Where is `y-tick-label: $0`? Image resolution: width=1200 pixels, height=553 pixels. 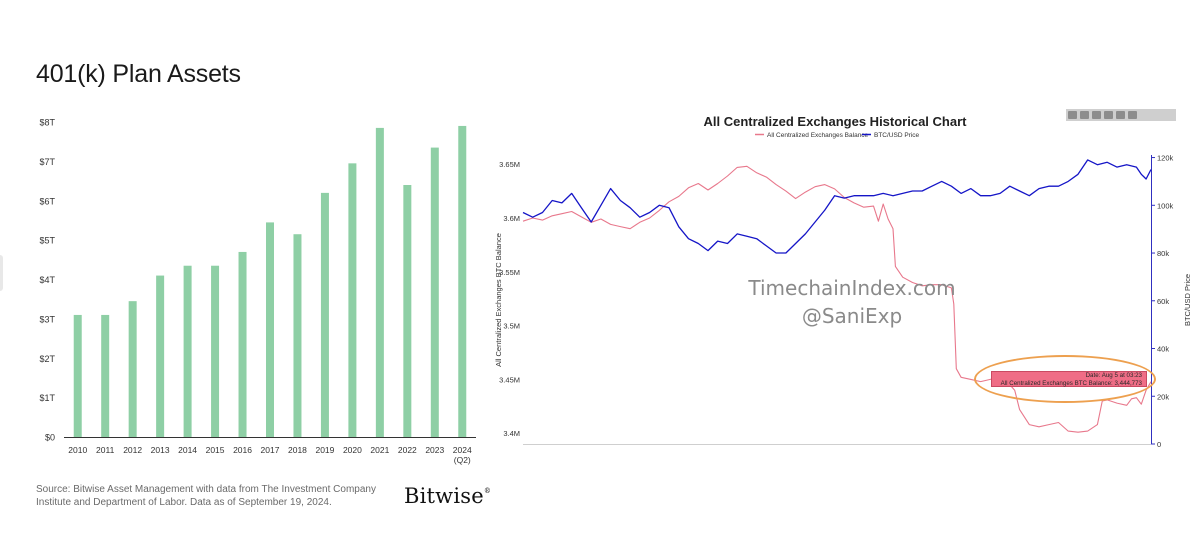
y-tick-label: $0 is located at coordinates (50, 438).